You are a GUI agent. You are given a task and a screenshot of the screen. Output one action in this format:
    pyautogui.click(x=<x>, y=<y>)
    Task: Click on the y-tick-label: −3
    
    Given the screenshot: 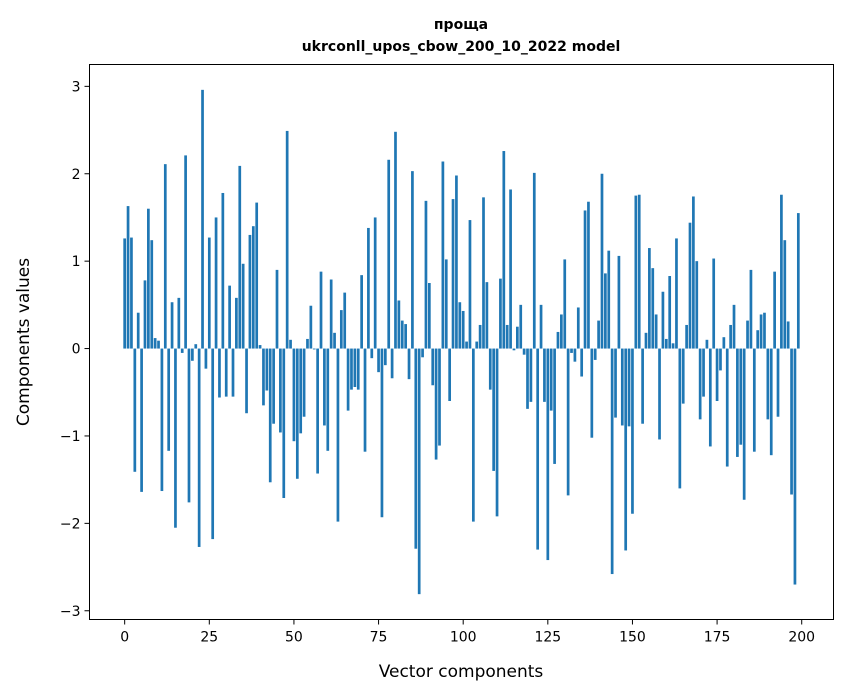 What is the action you would take?
    pyautogui.click(x=70, y=612)
    